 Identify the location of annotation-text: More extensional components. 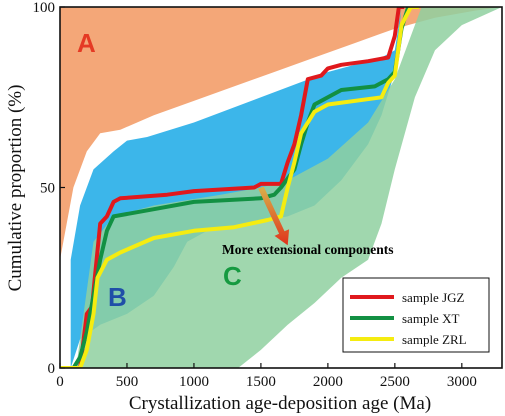
(308, 249).